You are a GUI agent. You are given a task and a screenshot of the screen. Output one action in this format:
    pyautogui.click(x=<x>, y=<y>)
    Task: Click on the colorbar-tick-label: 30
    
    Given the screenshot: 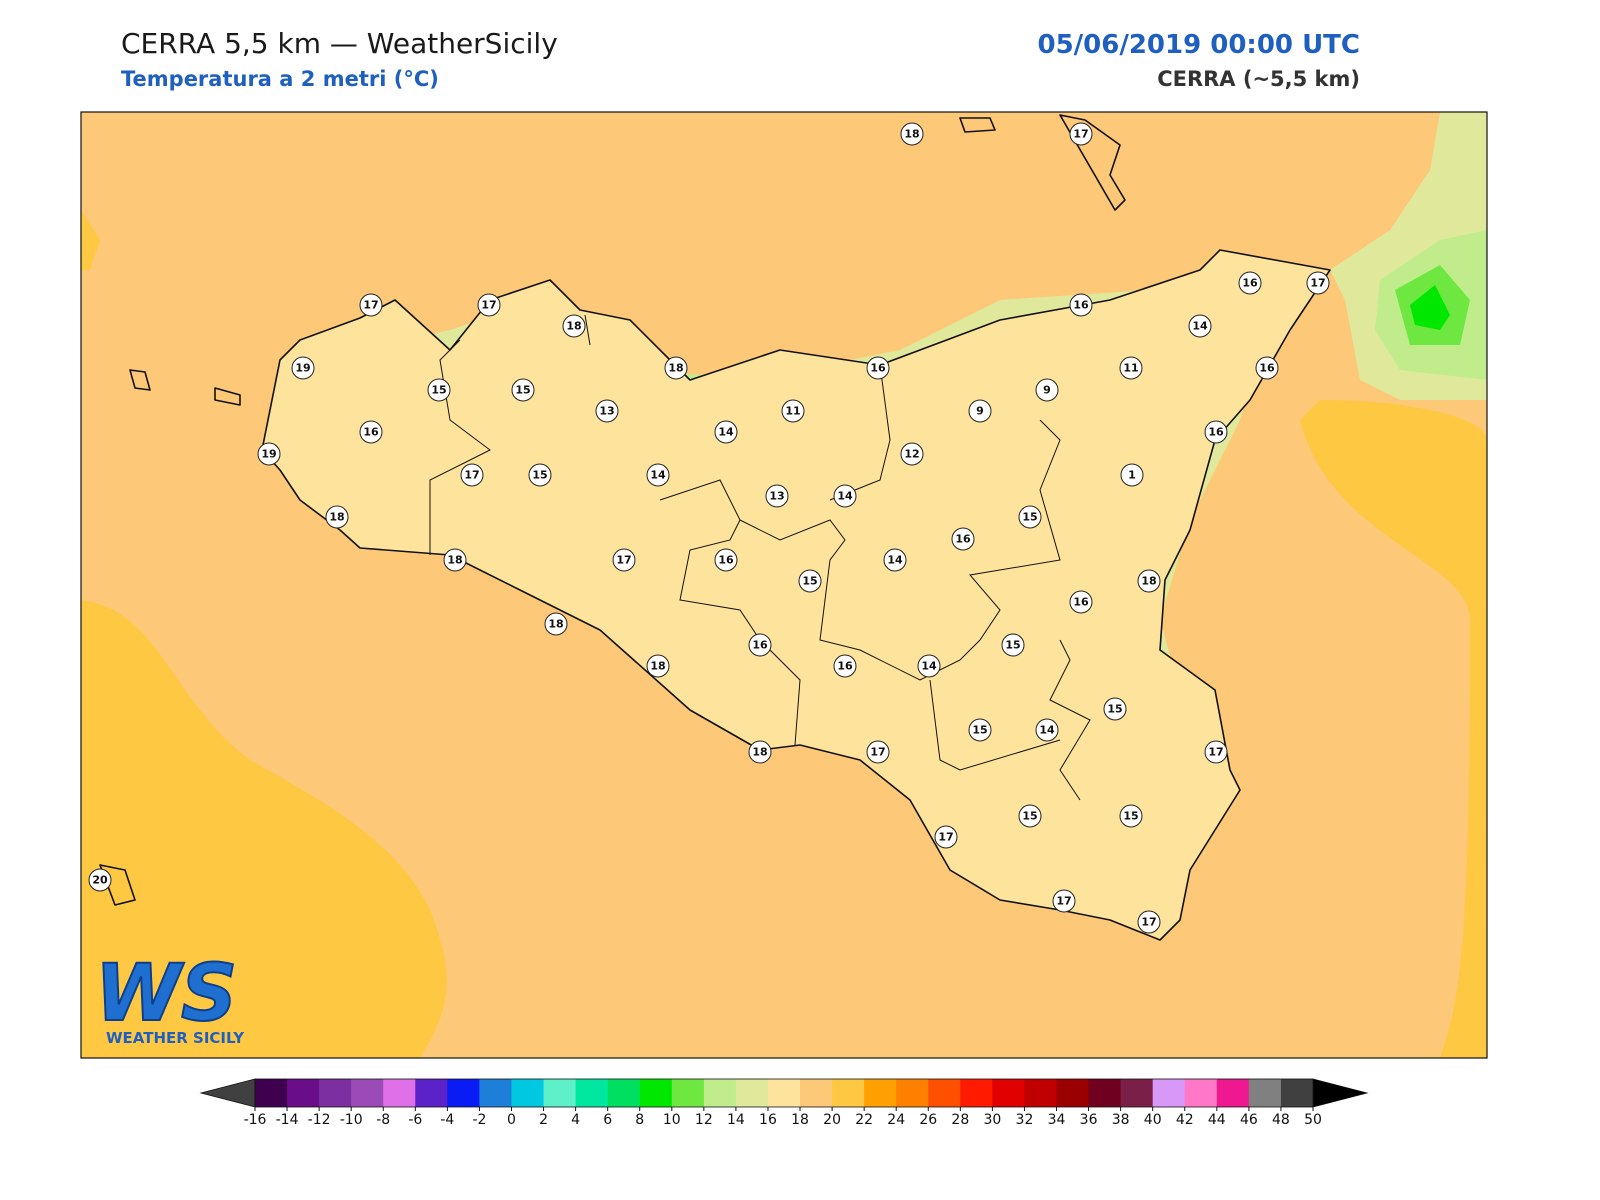 What is the action you would take?
    pyautogui.click(x=992, y=1120)
    